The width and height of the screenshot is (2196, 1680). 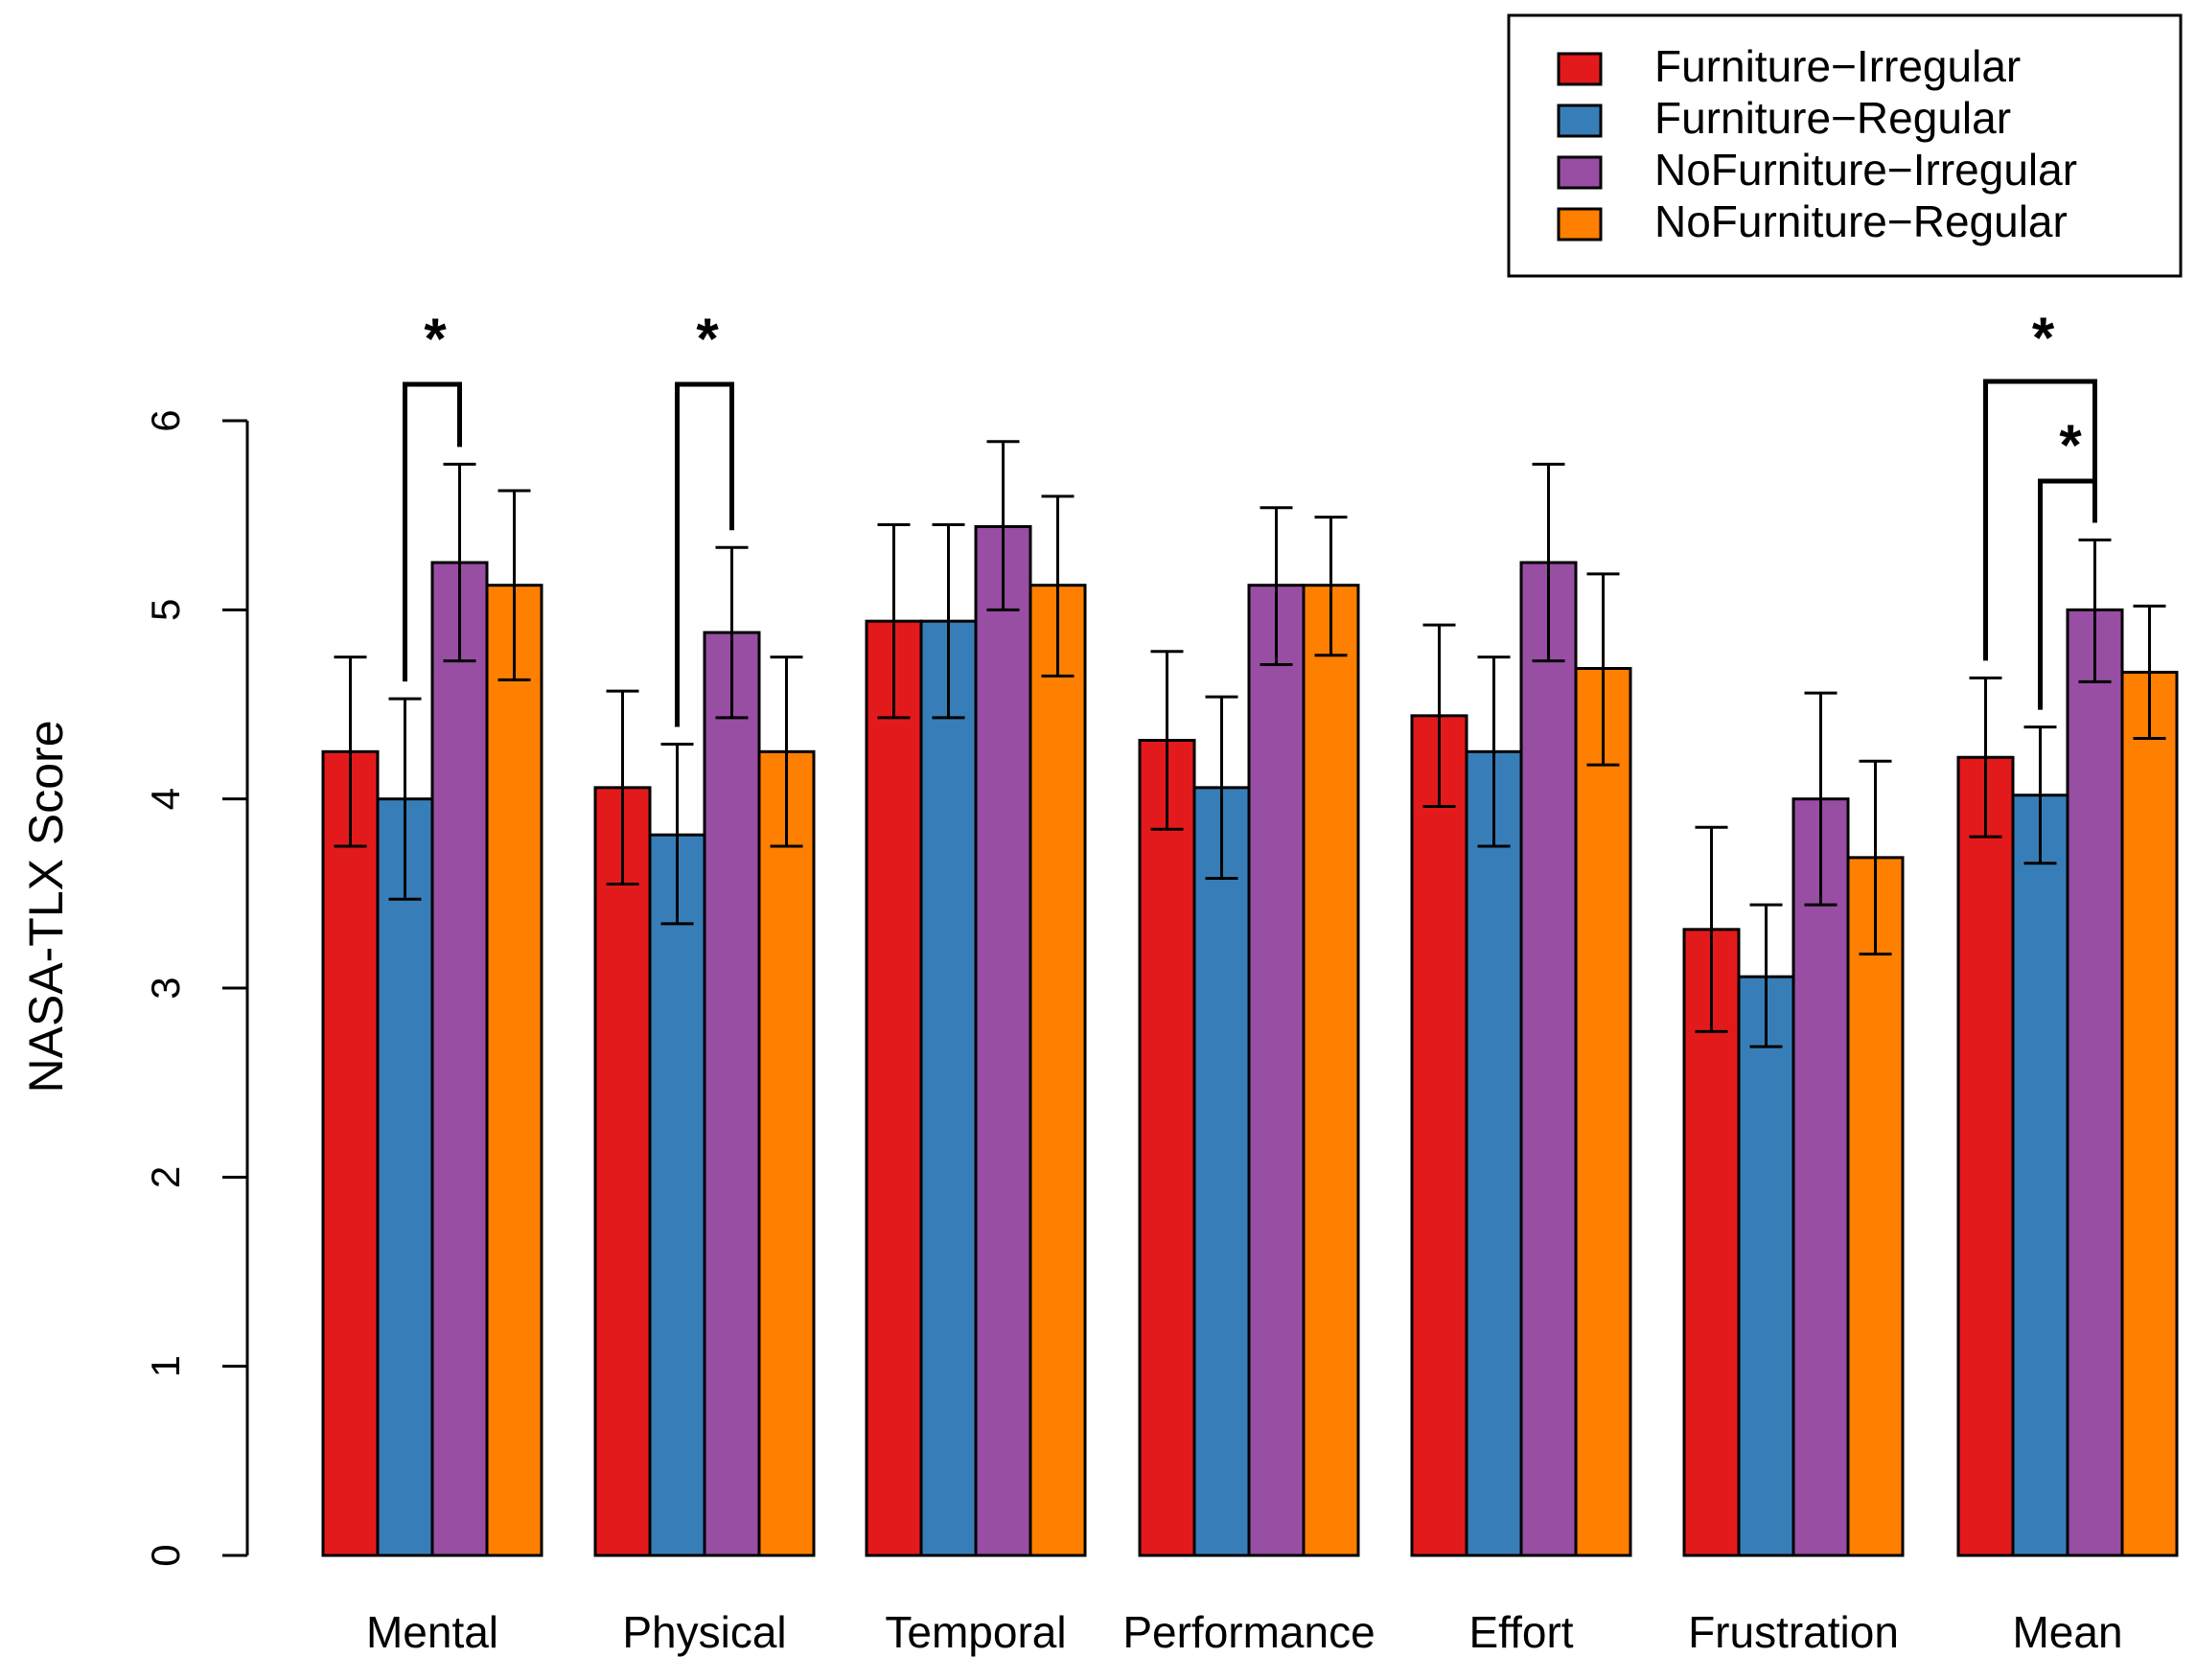 I want to click on legend-label-series-2: Furniture−Regular, so click(x=1832, y=118).